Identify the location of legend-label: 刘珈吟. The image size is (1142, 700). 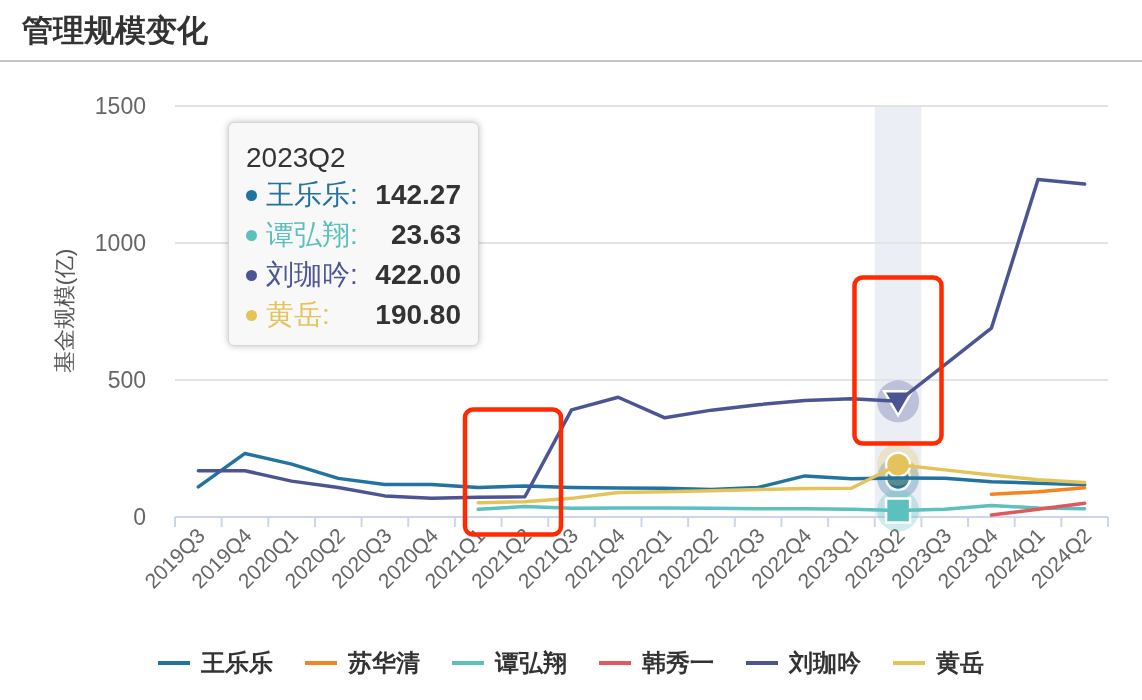
(825, 662).